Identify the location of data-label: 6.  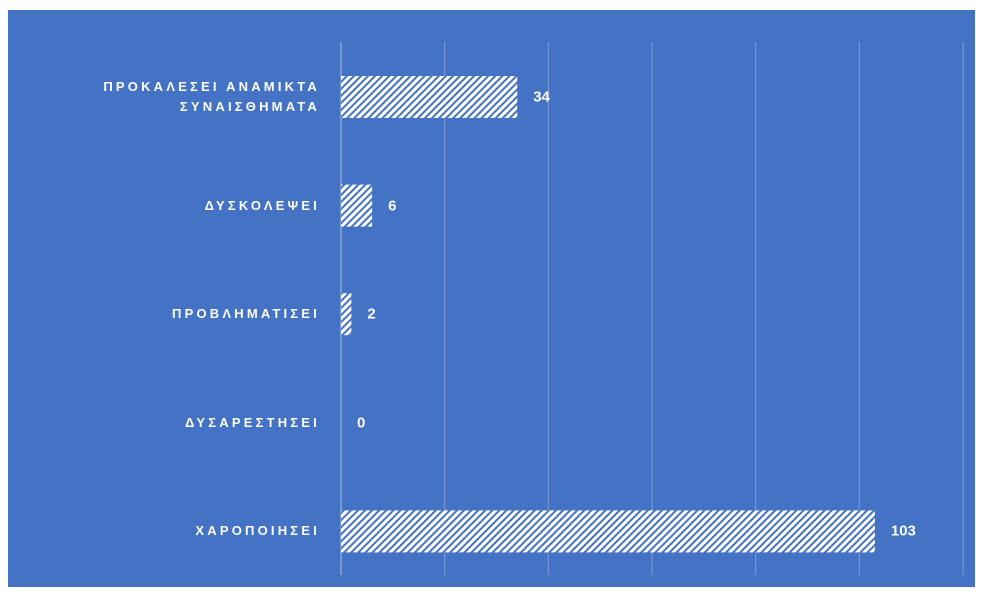
(392, 206).